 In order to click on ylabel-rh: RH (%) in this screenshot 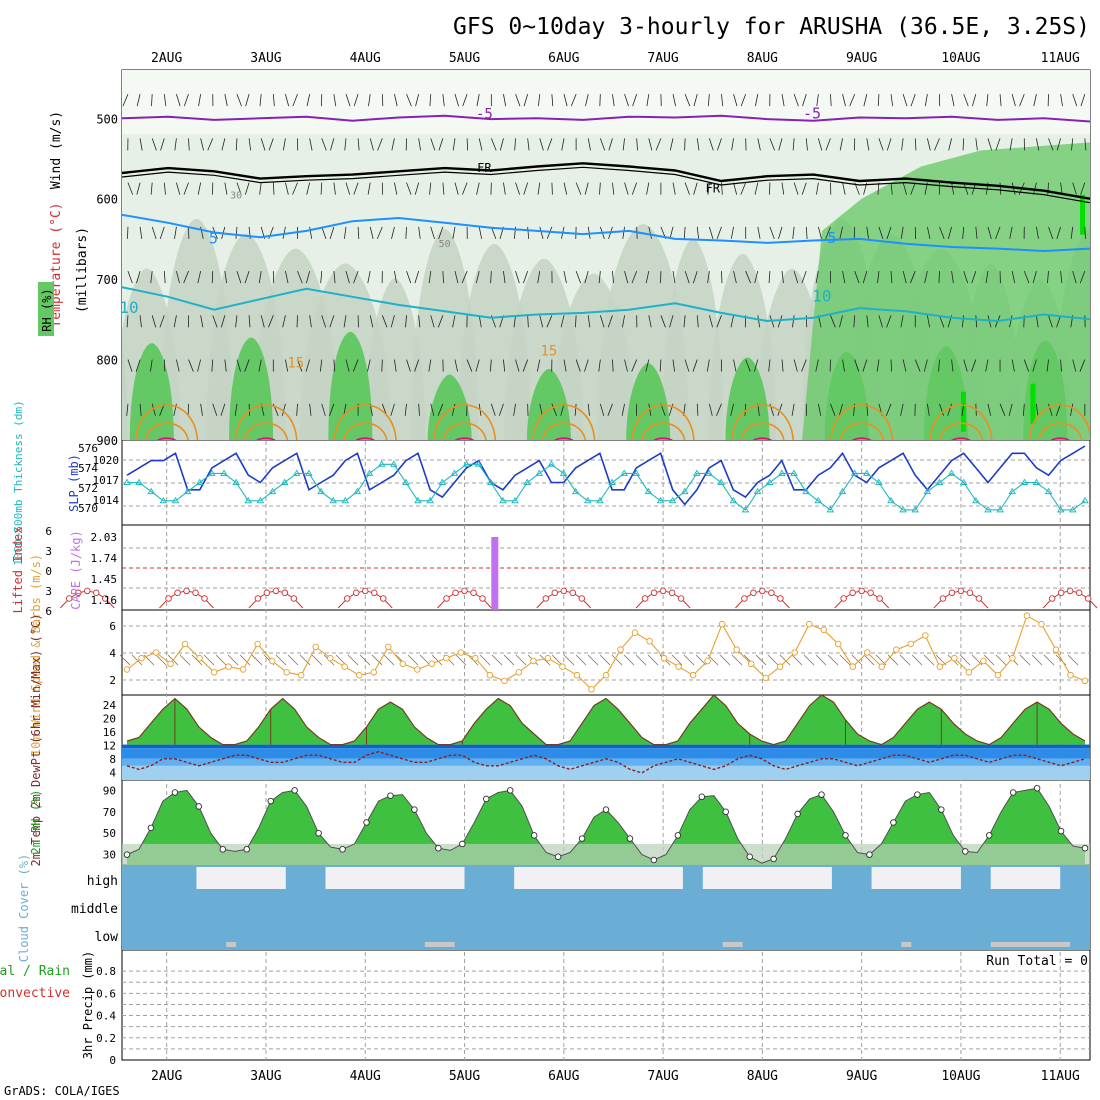, I will do `click(47, 309)`.